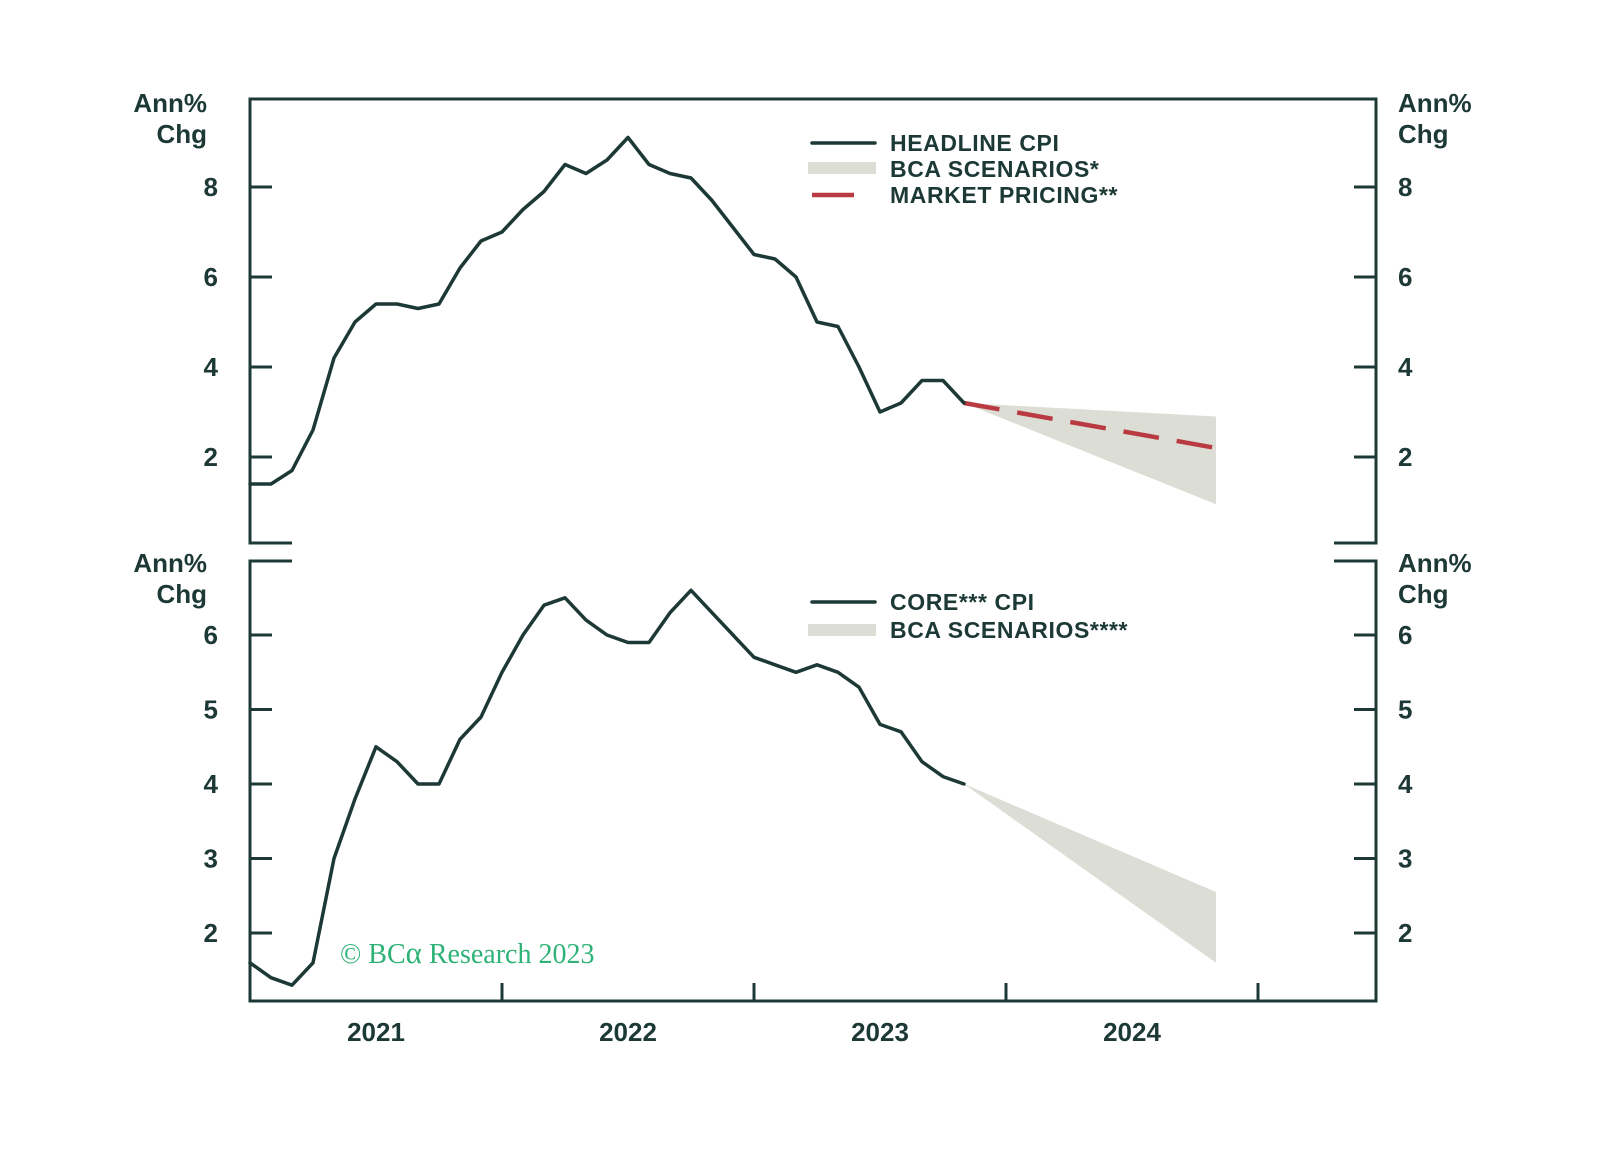  I want to click on market-pricing-line, so click(1090, 425).